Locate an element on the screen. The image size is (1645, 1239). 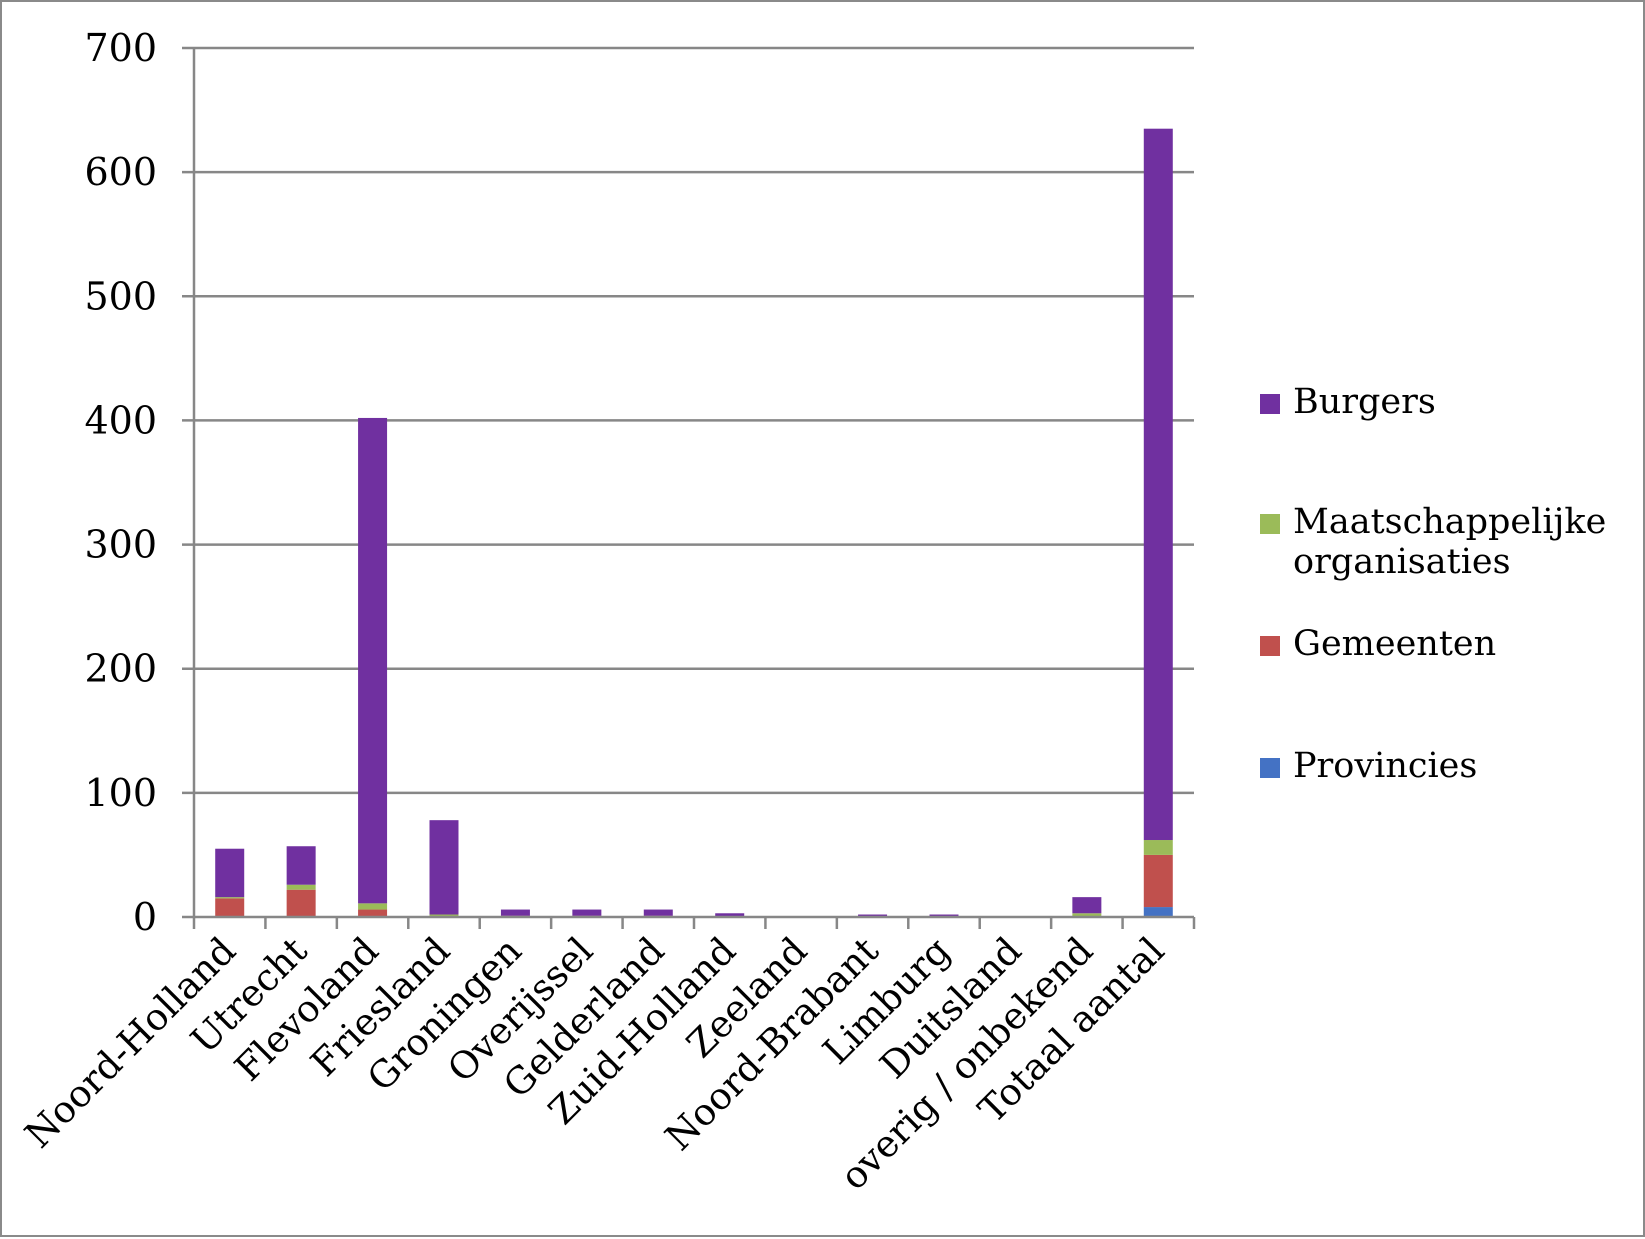
bar-burgers-zuid-holland is located at coordinates (730, 915).